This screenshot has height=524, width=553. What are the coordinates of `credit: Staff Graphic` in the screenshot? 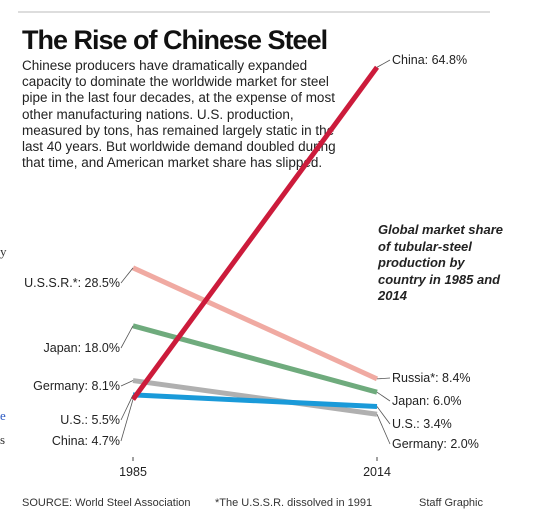 It's located at (451, 503).